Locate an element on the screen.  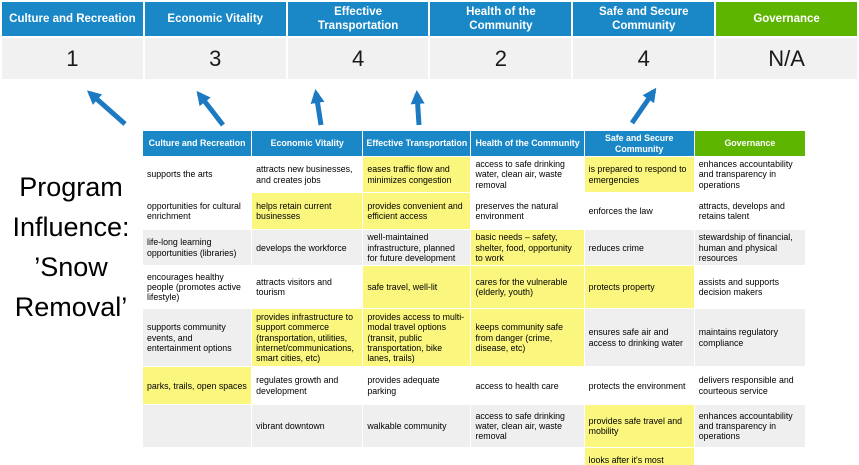
matrix-cell: looks after it's most vulnerable is located at coordinates (639, 456).